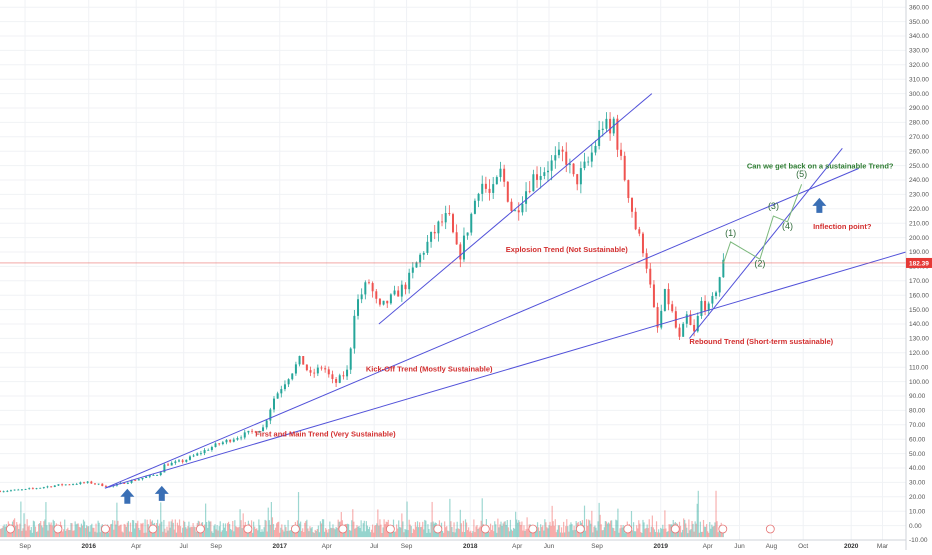  I want to click on y-tick-label: 60.00, so click(917, 439).